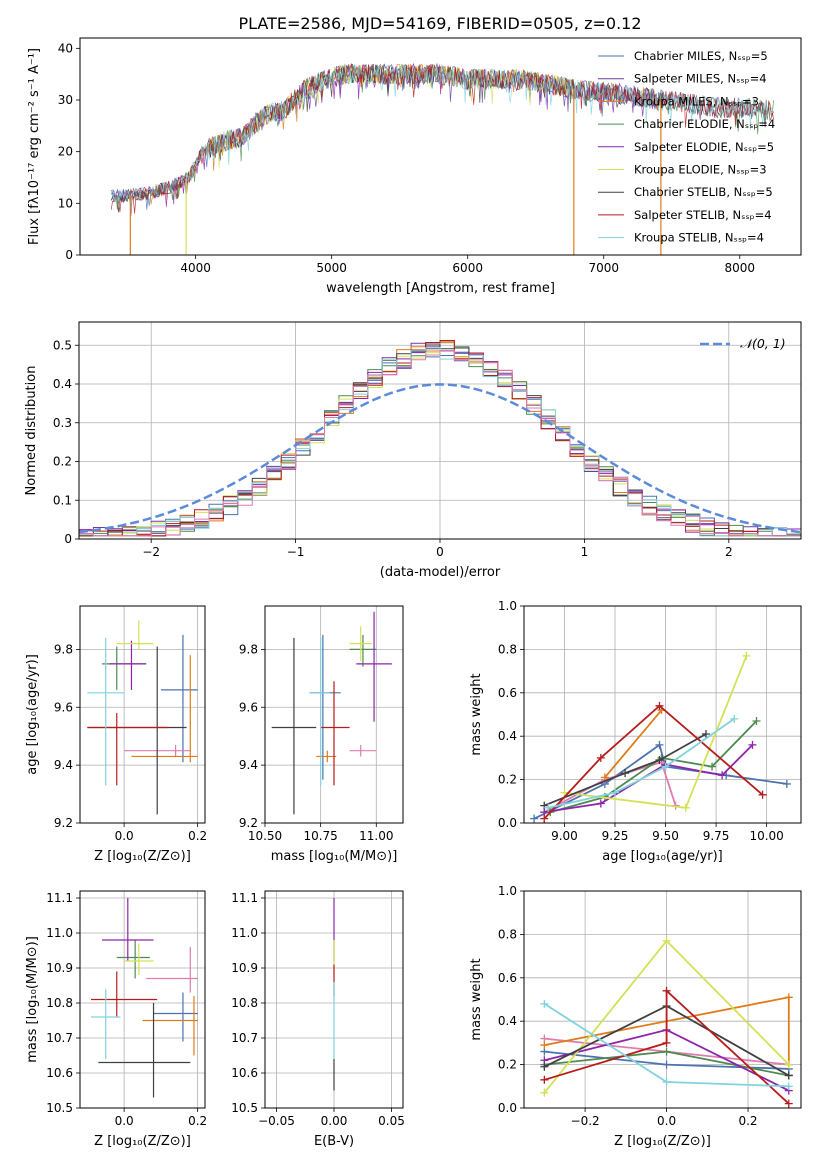 This screenshot has height=1170, width=819. What do you see at coordinates (656, 732) in the screenshot?
I see `weight-line-krou_elodie` at bounding box center [656, 732].